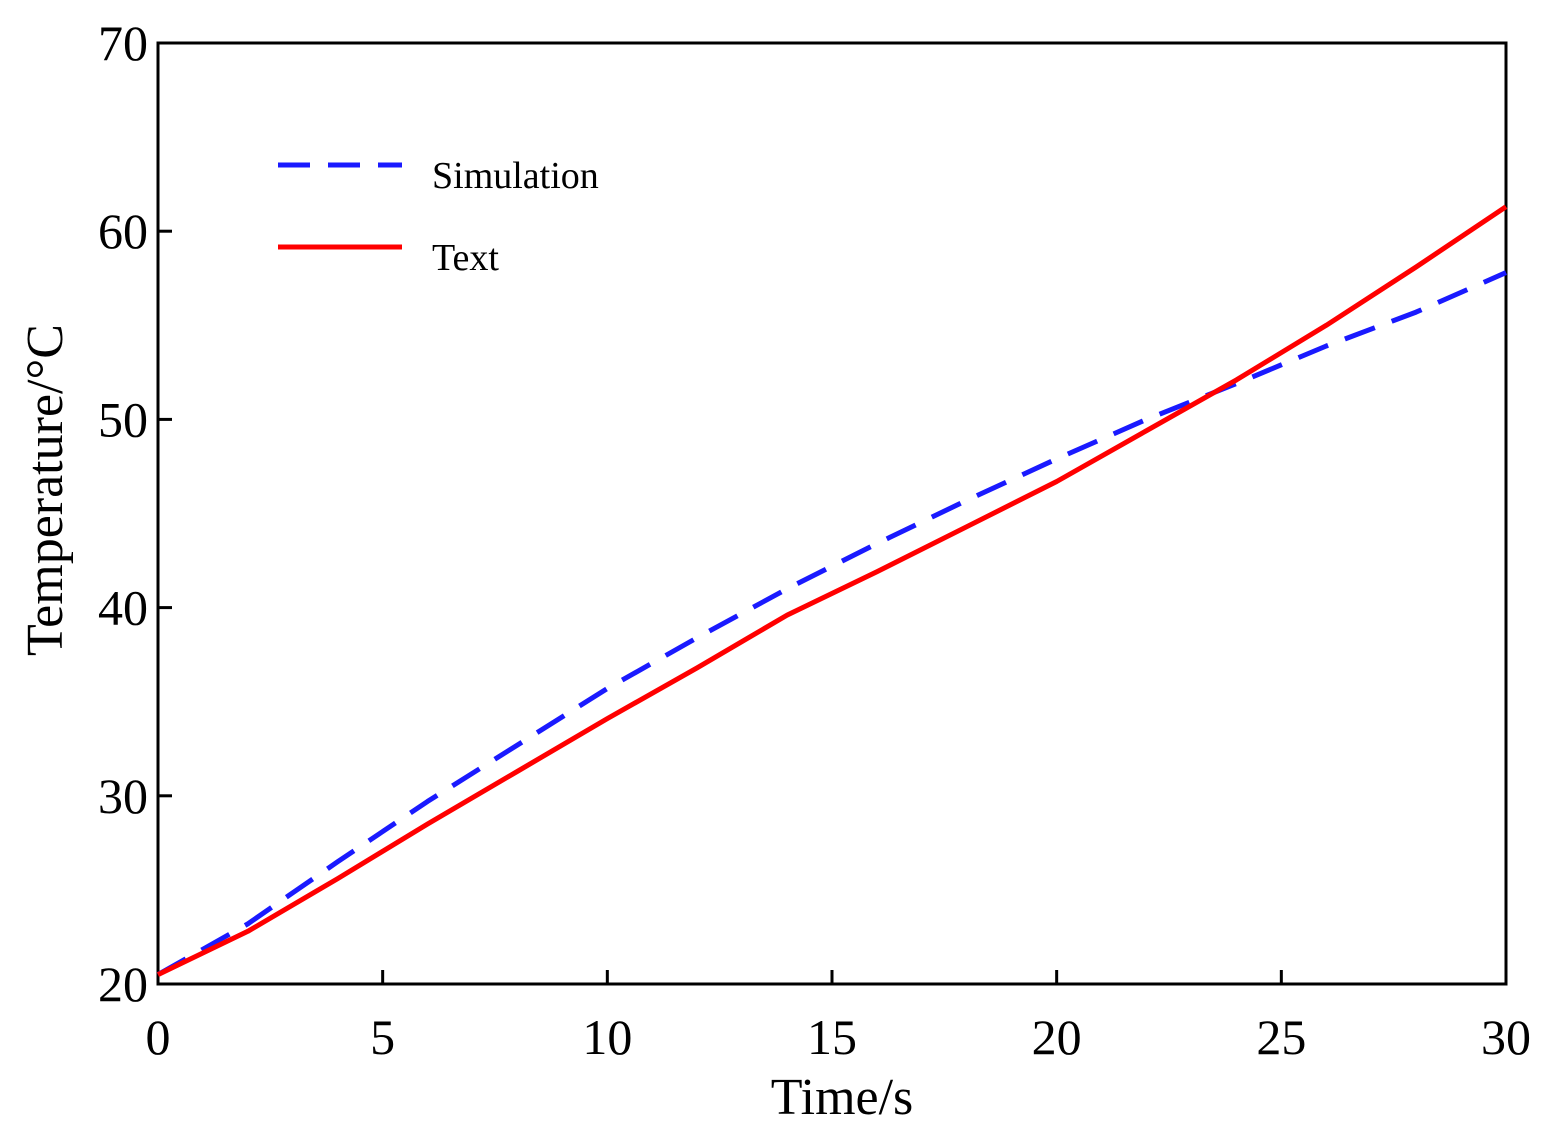  I want to click on legend: Simulation Text, so click(438, 217).